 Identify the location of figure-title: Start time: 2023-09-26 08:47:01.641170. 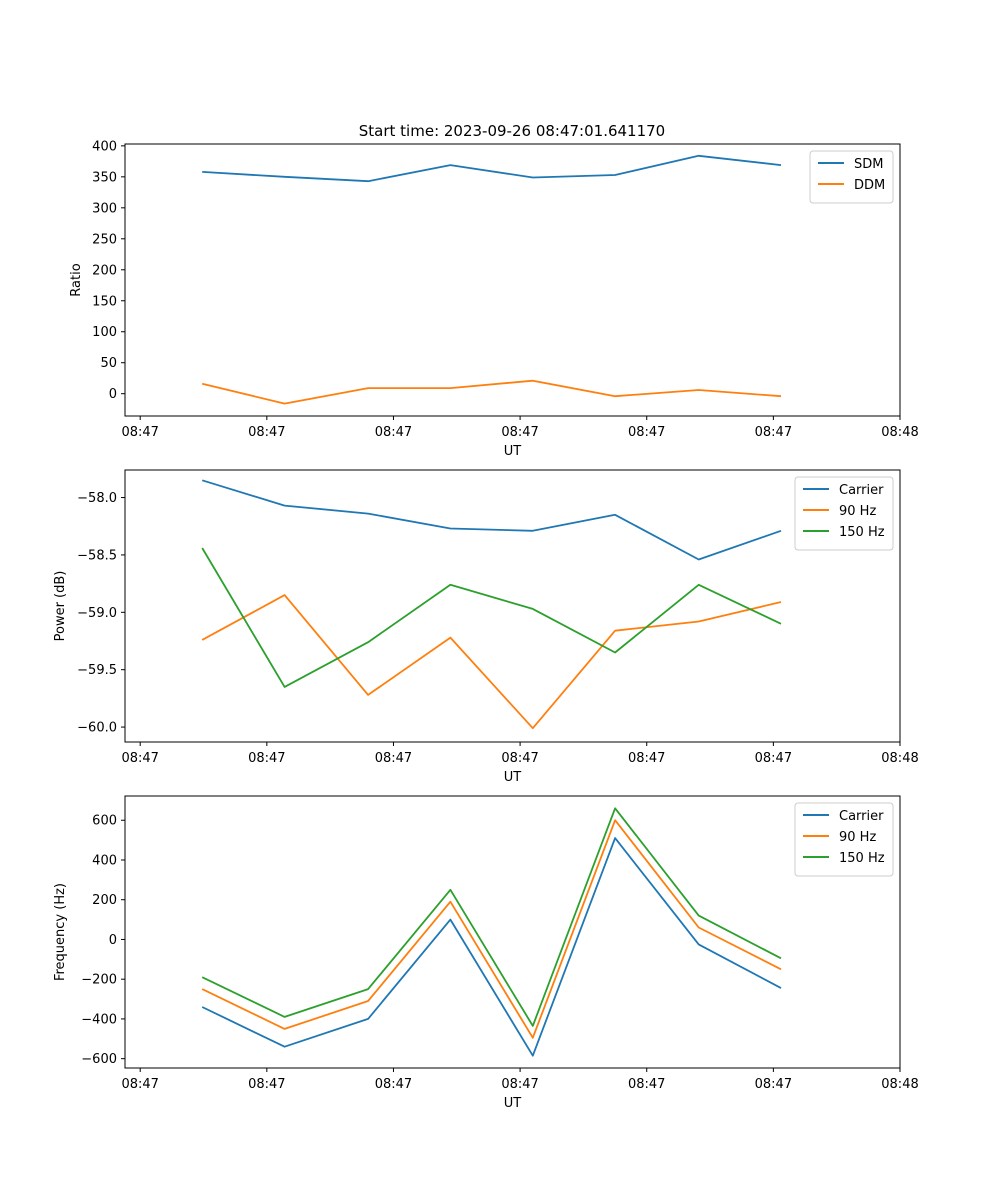
(512, 131).